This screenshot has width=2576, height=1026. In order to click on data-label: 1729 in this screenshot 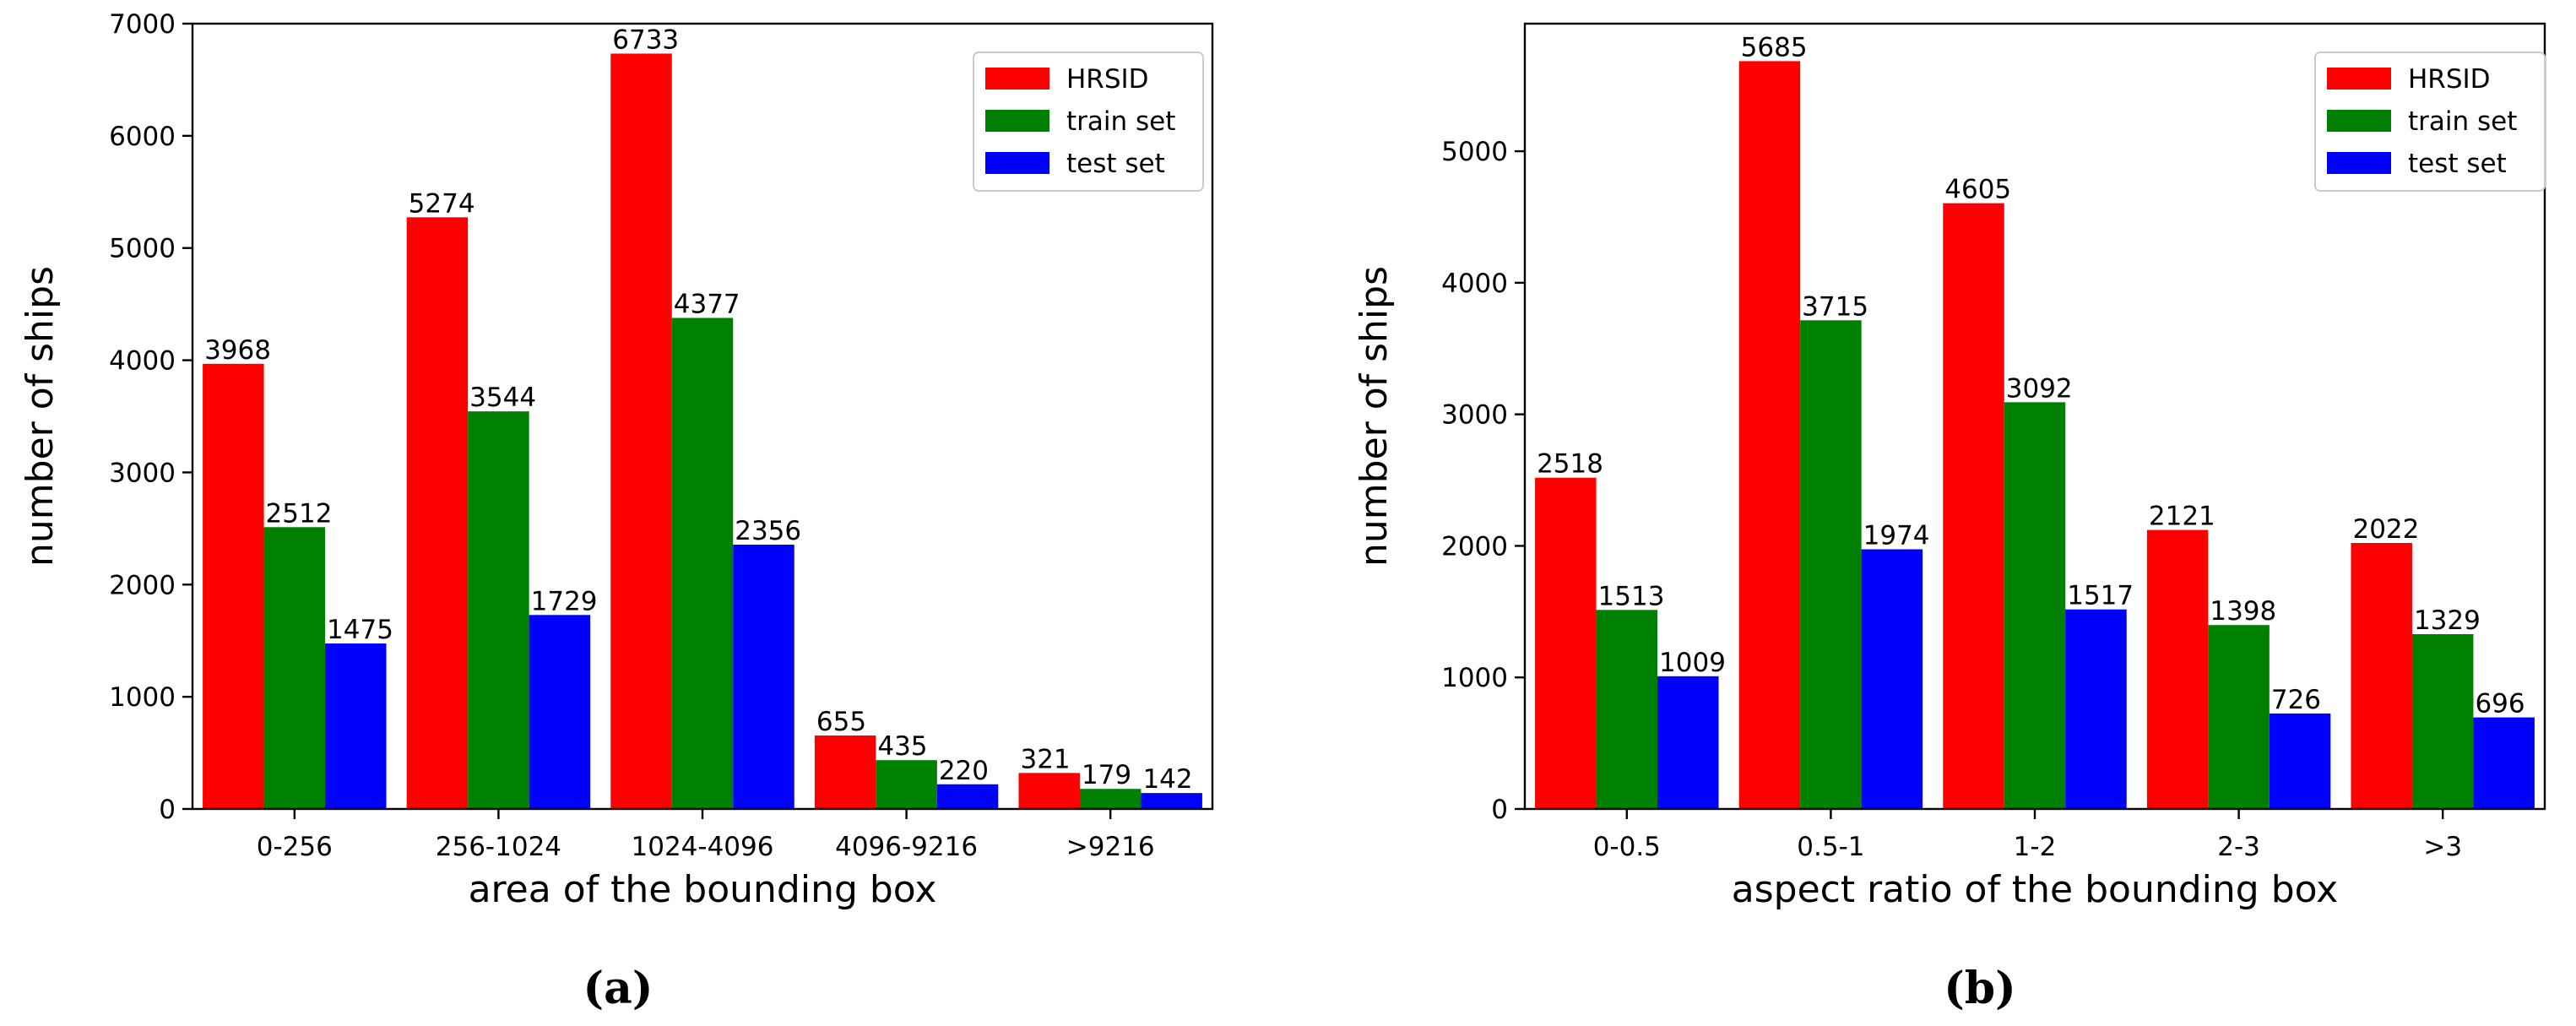, I will do `click(564, 601)`.